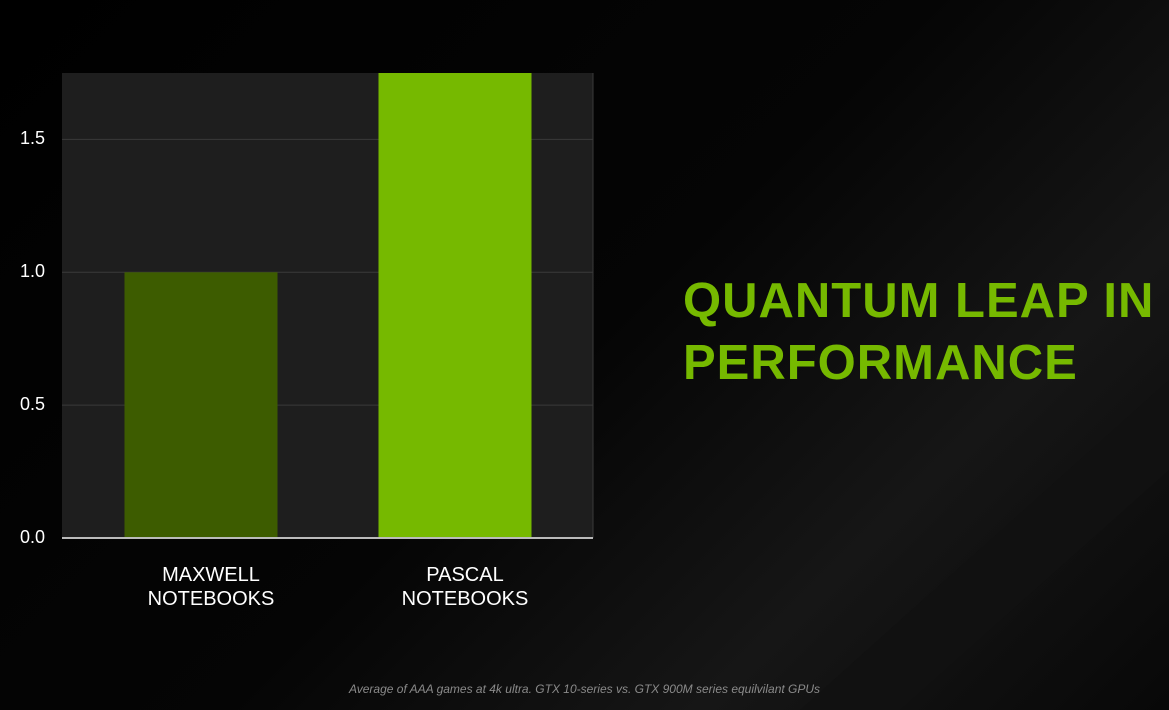  I want to click on y-tick-label: 1.5, so click(32, 138).